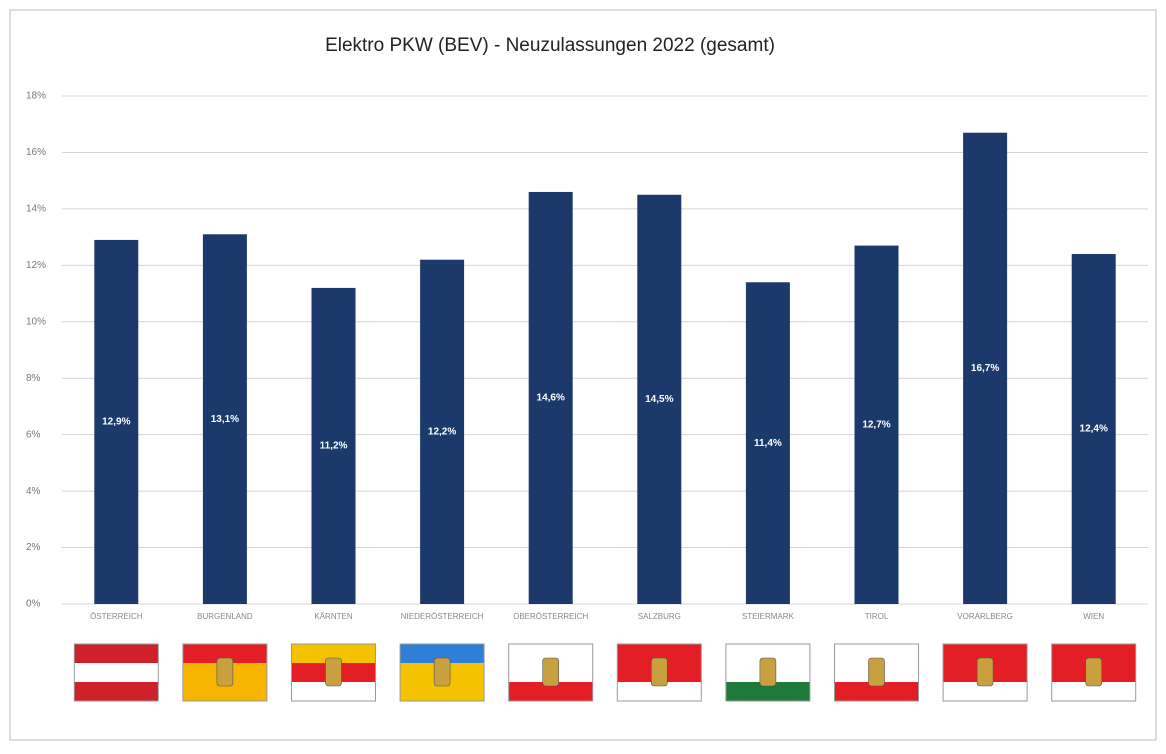  I want to click on y-tick-label: 10%, so click(36, 321).